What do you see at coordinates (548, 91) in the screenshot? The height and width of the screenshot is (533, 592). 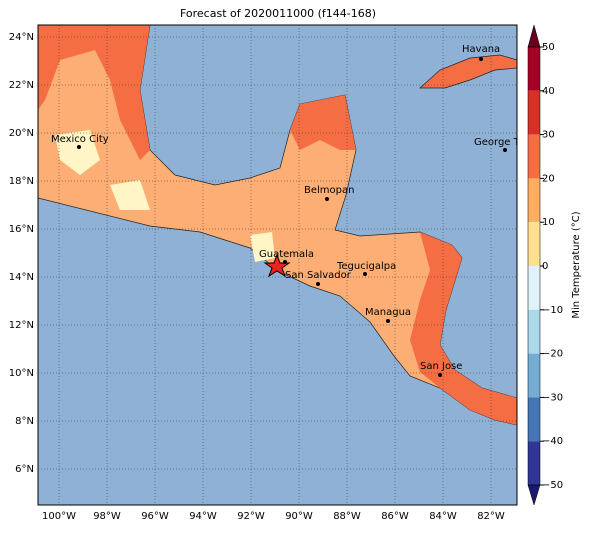 I see `colorbar-tick-label: 40` at bounding box center [548, 91].